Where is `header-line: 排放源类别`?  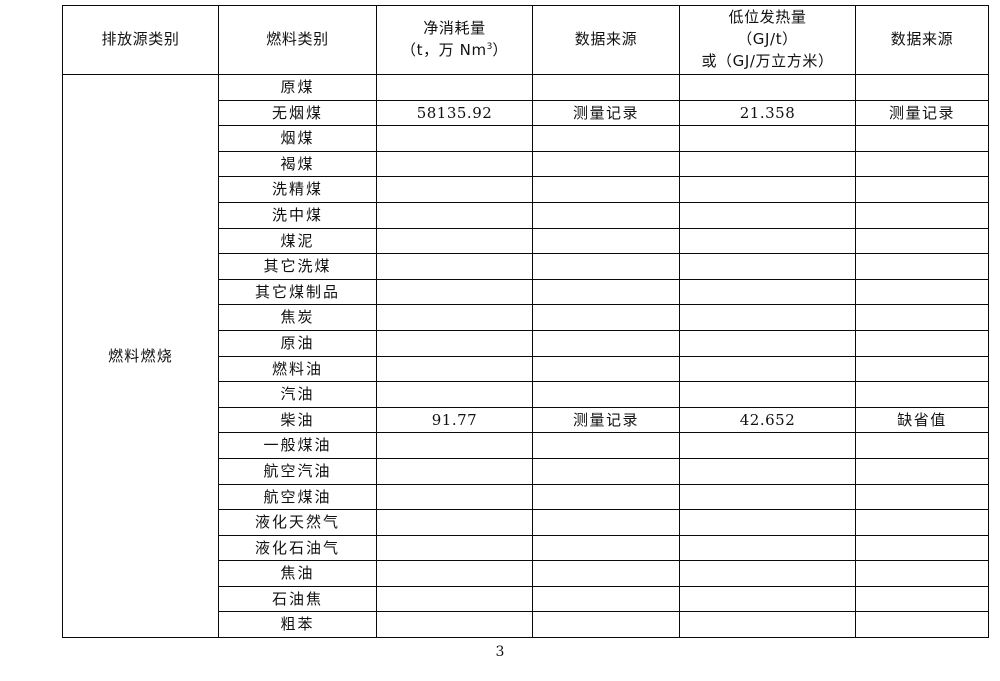 header-line: 排放源类别 is located at coordinates (140, 39).